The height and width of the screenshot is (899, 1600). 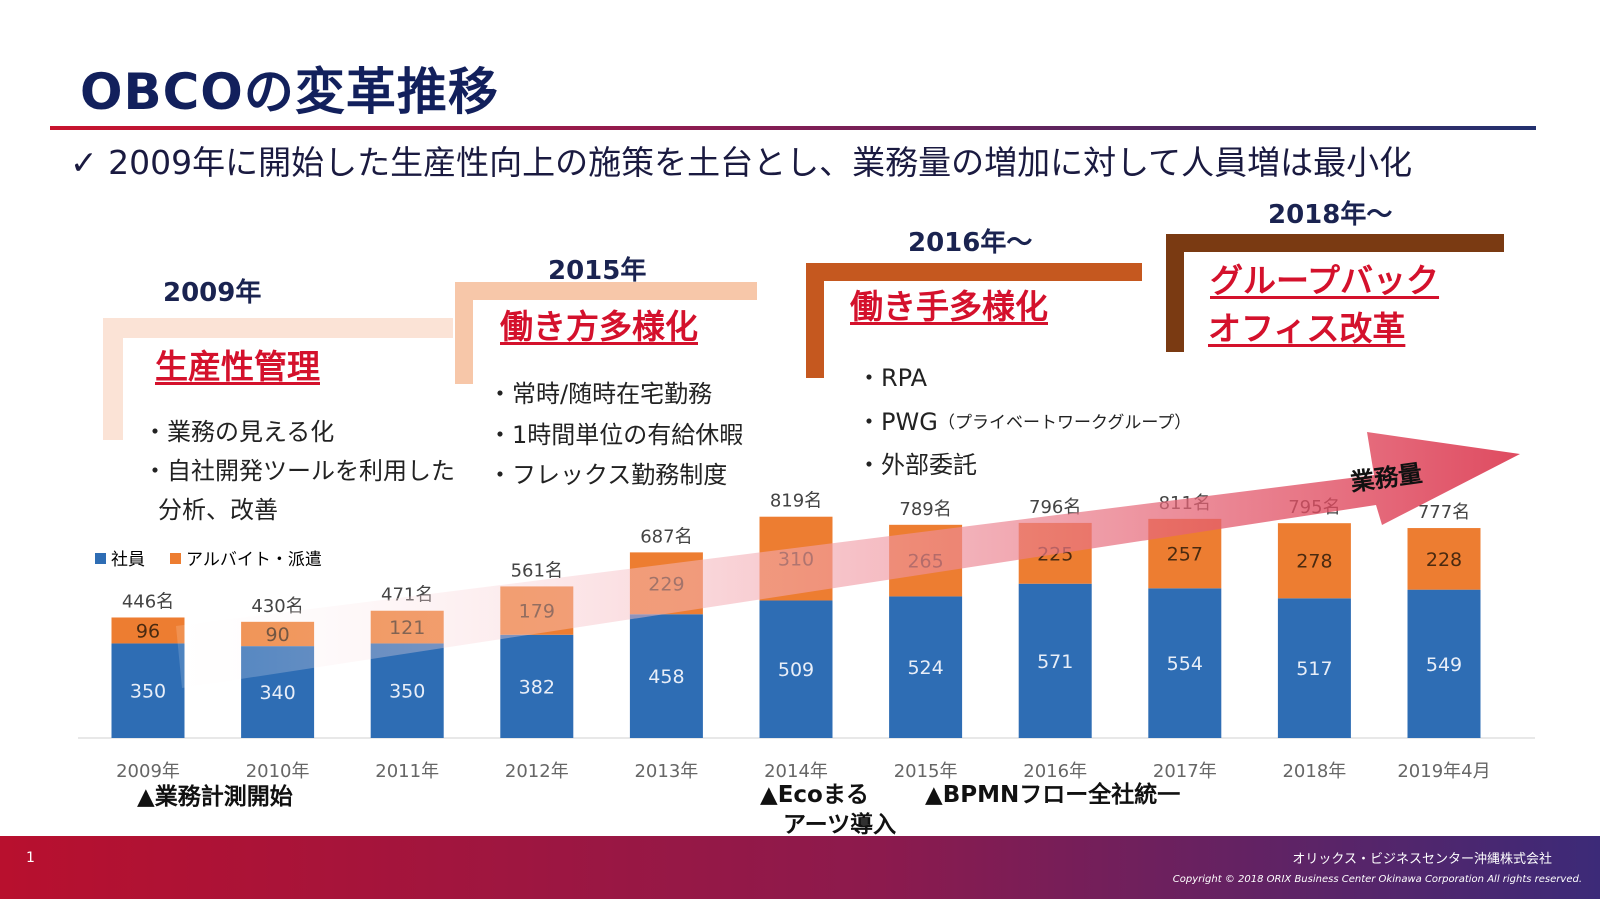 I want to click on x-tick-label: 2016年, so click(x=1055, y=771).